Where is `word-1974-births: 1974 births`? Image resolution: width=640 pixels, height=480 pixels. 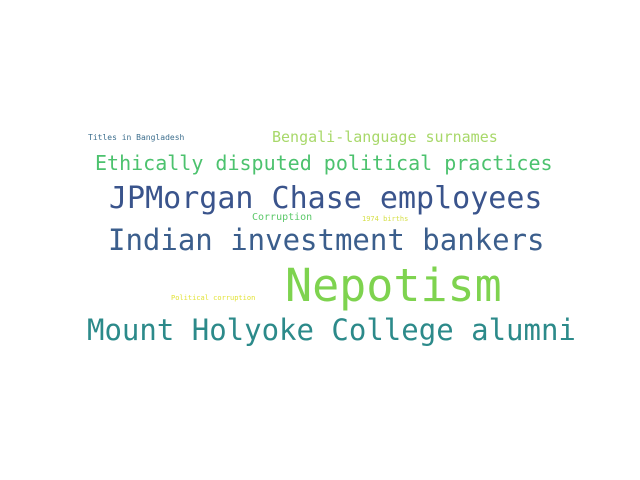
word-1974-births: 1974 births is located at coordinates (385, 219).